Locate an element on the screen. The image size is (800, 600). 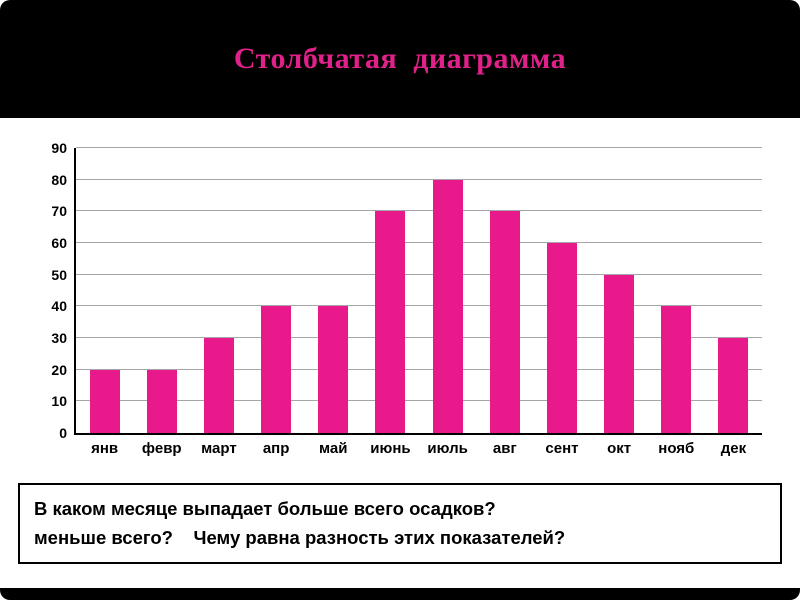
x-tick-label: дек is located at coordinates (733, 448).